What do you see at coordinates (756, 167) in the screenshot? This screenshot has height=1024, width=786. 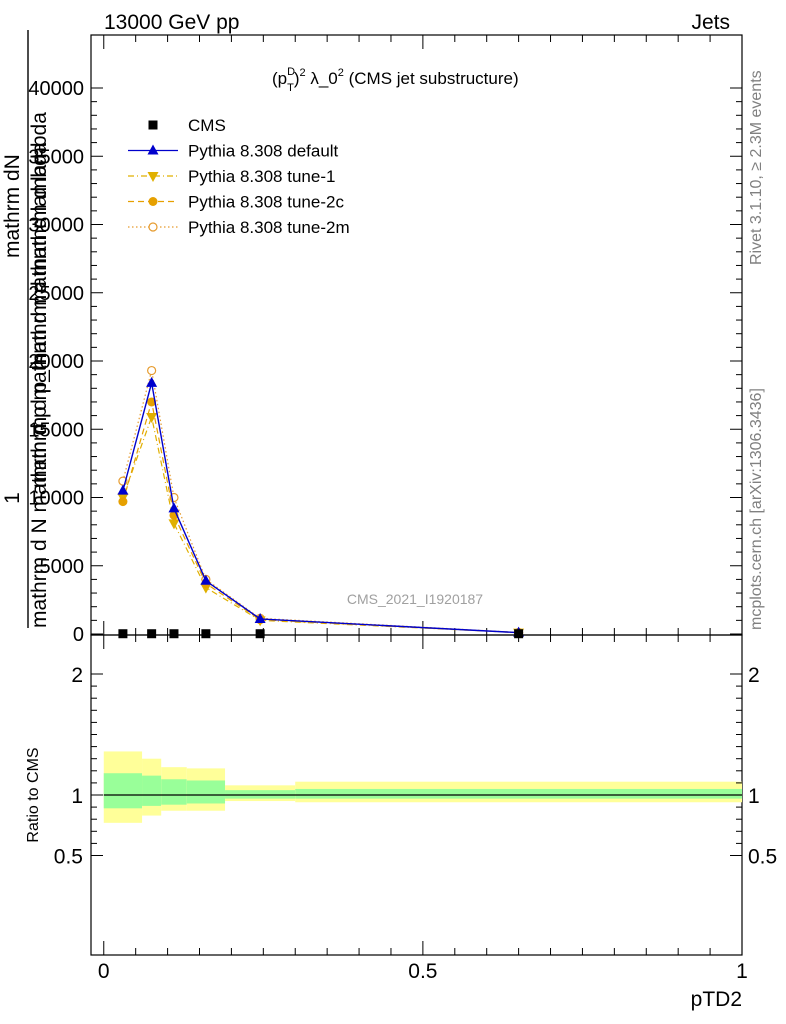 I see `rivet-label: Rivet 3.1.10, ≥ 2.3M events` at bounding box center [756, 167].